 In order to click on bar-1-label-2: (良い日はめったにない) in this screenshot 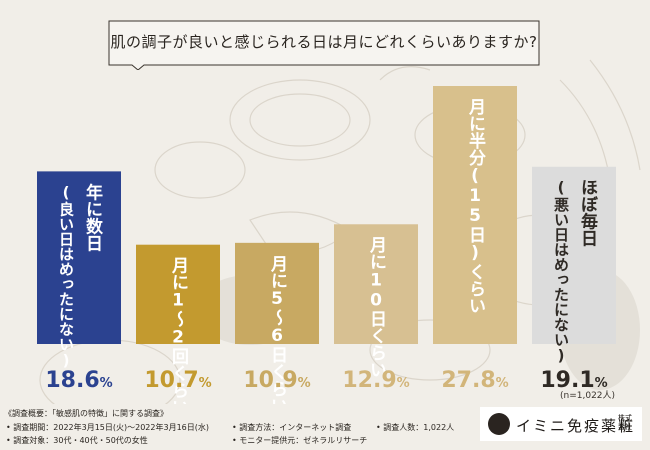, I will do `click(66, 276)`.